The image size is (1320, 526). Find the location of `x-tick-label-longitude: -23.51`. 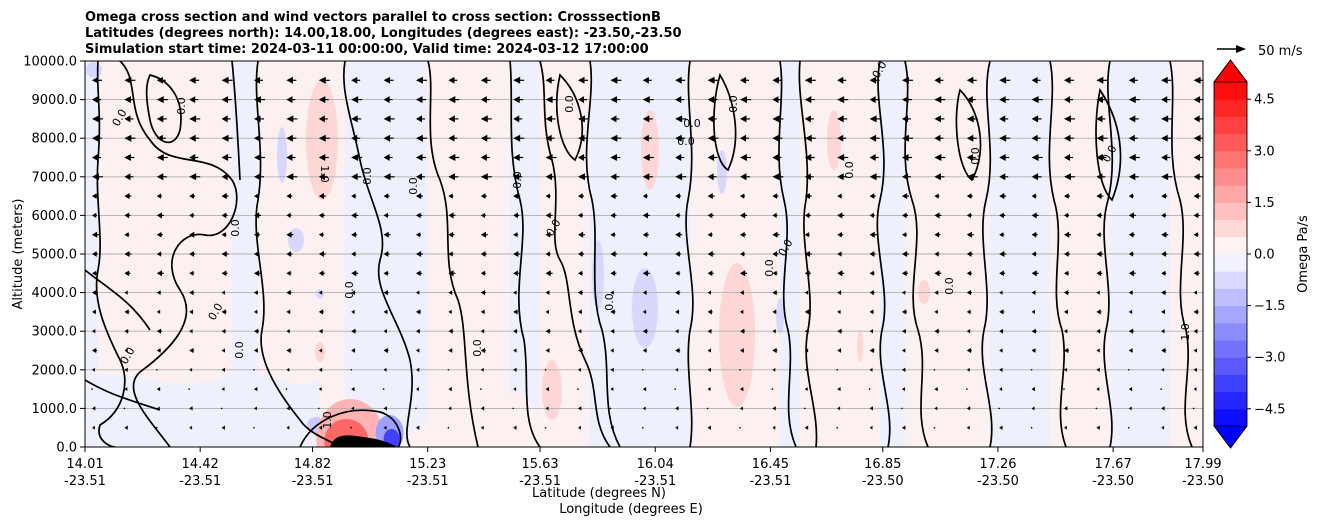

x-tick-label-longitude: -23.51 is located at coordinates (313, 481).